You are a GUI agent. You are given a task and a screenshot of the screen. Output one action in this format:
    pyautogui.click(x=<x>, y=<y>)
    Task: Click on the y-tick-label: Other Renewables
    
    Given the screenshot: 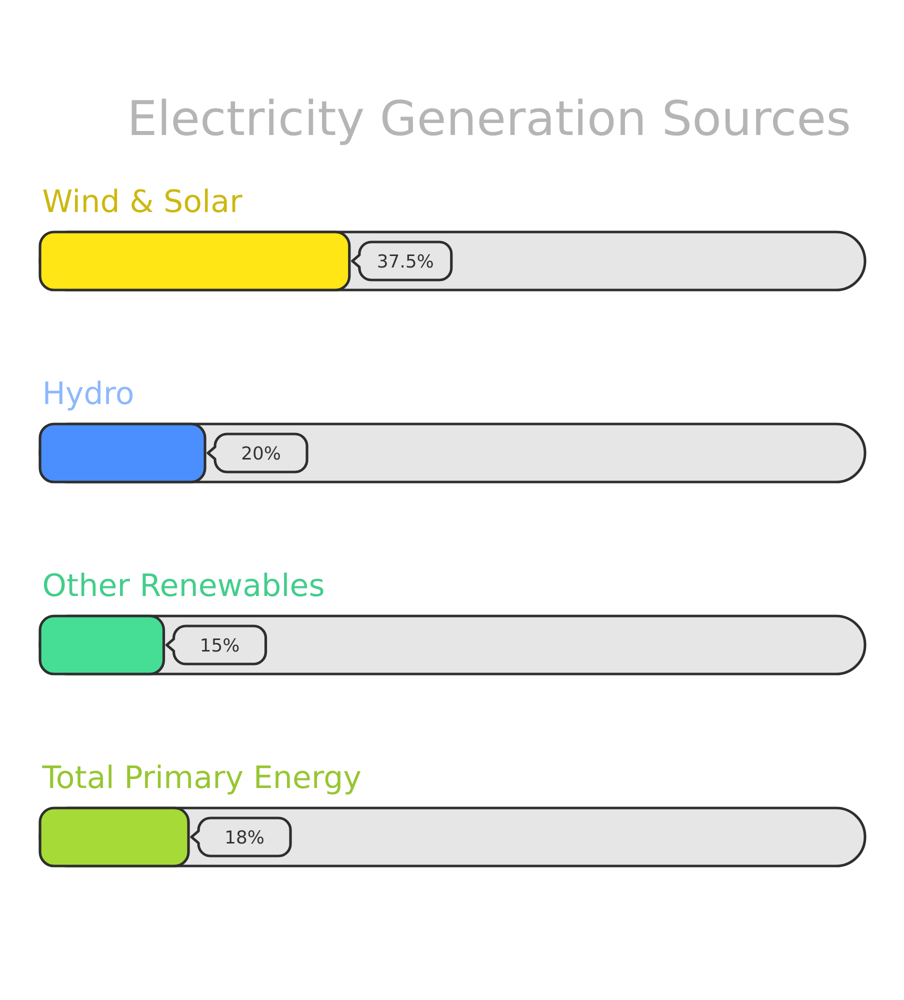 What is the action you would take?
    pyautogui.click(x=184, y=584)
    